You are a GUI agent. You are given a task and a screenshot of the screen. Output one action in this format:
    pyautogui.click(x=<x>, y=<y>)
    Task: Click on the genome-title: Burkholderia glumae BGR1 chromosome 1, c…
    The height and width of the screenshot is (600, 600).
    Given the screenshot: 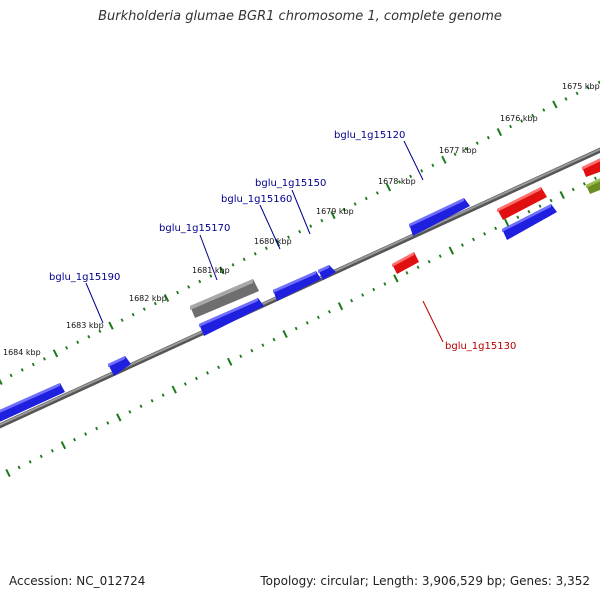 What is the action you would take?
    pyautogui.click(x=300, y=16)
    